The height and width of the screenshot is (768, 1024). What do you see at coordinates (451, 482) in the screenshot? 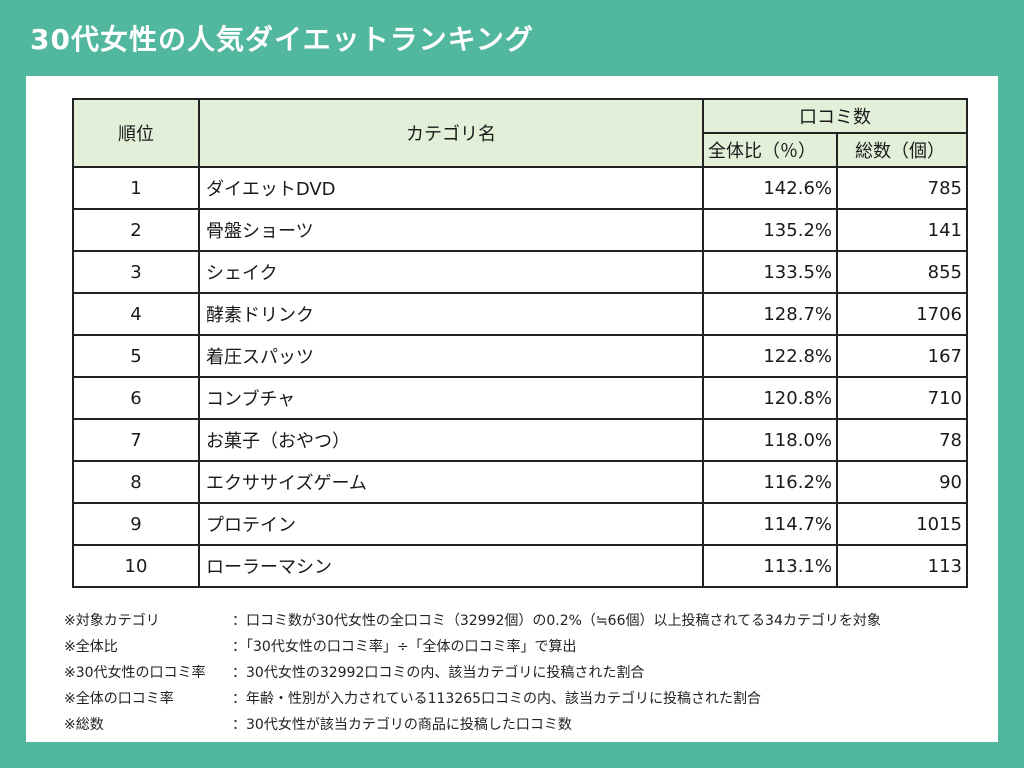
I see `category-cell: エクササイズゲーム` at bounding box center [451, 482].